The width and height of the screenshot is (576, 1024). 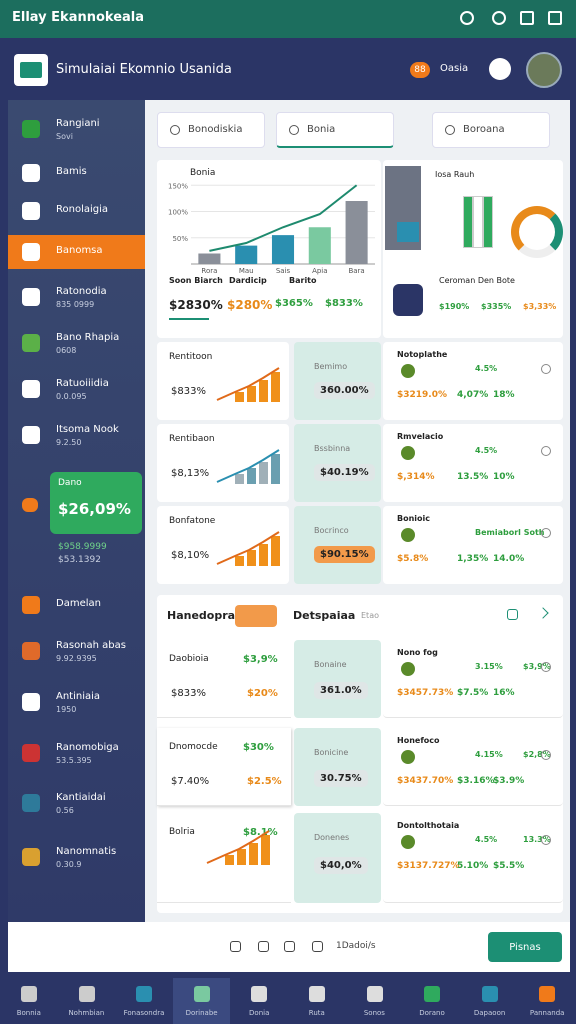 I want to click on search-input: Bonodiskia, so click(x=211, y=130).